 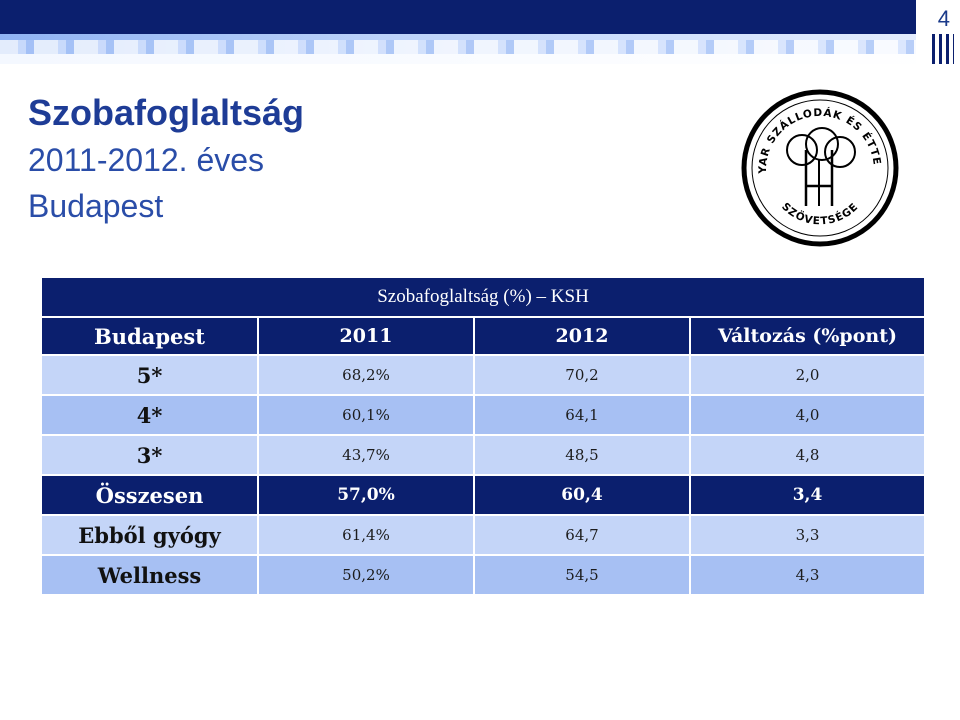 I want to click on table-row: 3* 43,7% 48,5 4,8, so click(x=483, y=455).